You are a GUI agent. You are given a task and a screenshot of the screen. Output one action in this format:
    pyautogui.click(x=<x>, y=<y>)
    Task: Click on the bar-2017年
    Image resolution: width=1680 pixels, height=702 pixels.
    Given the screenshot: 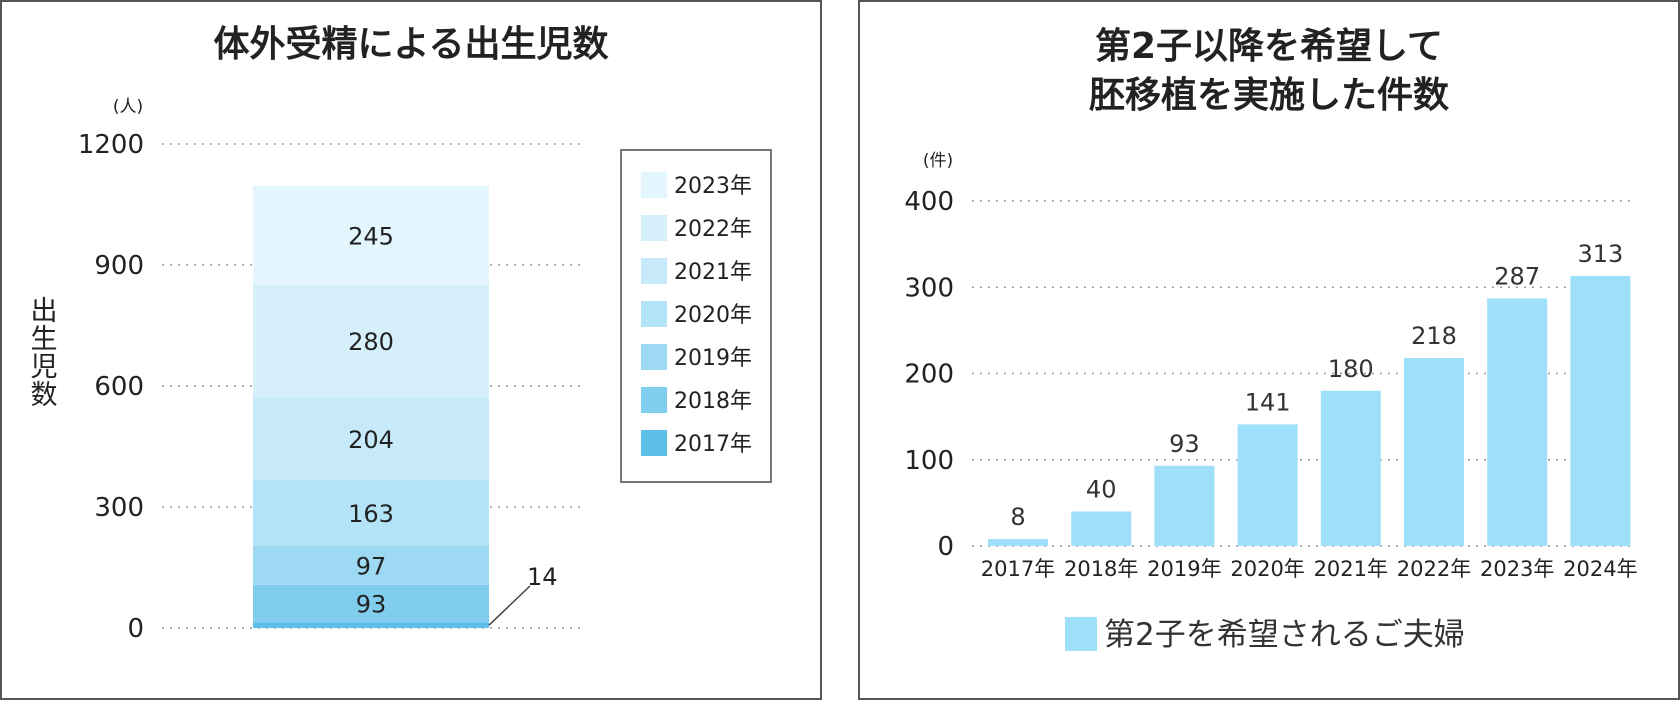 What is the action you would take?
    pyautogui.click(x=1018, y=542)
    